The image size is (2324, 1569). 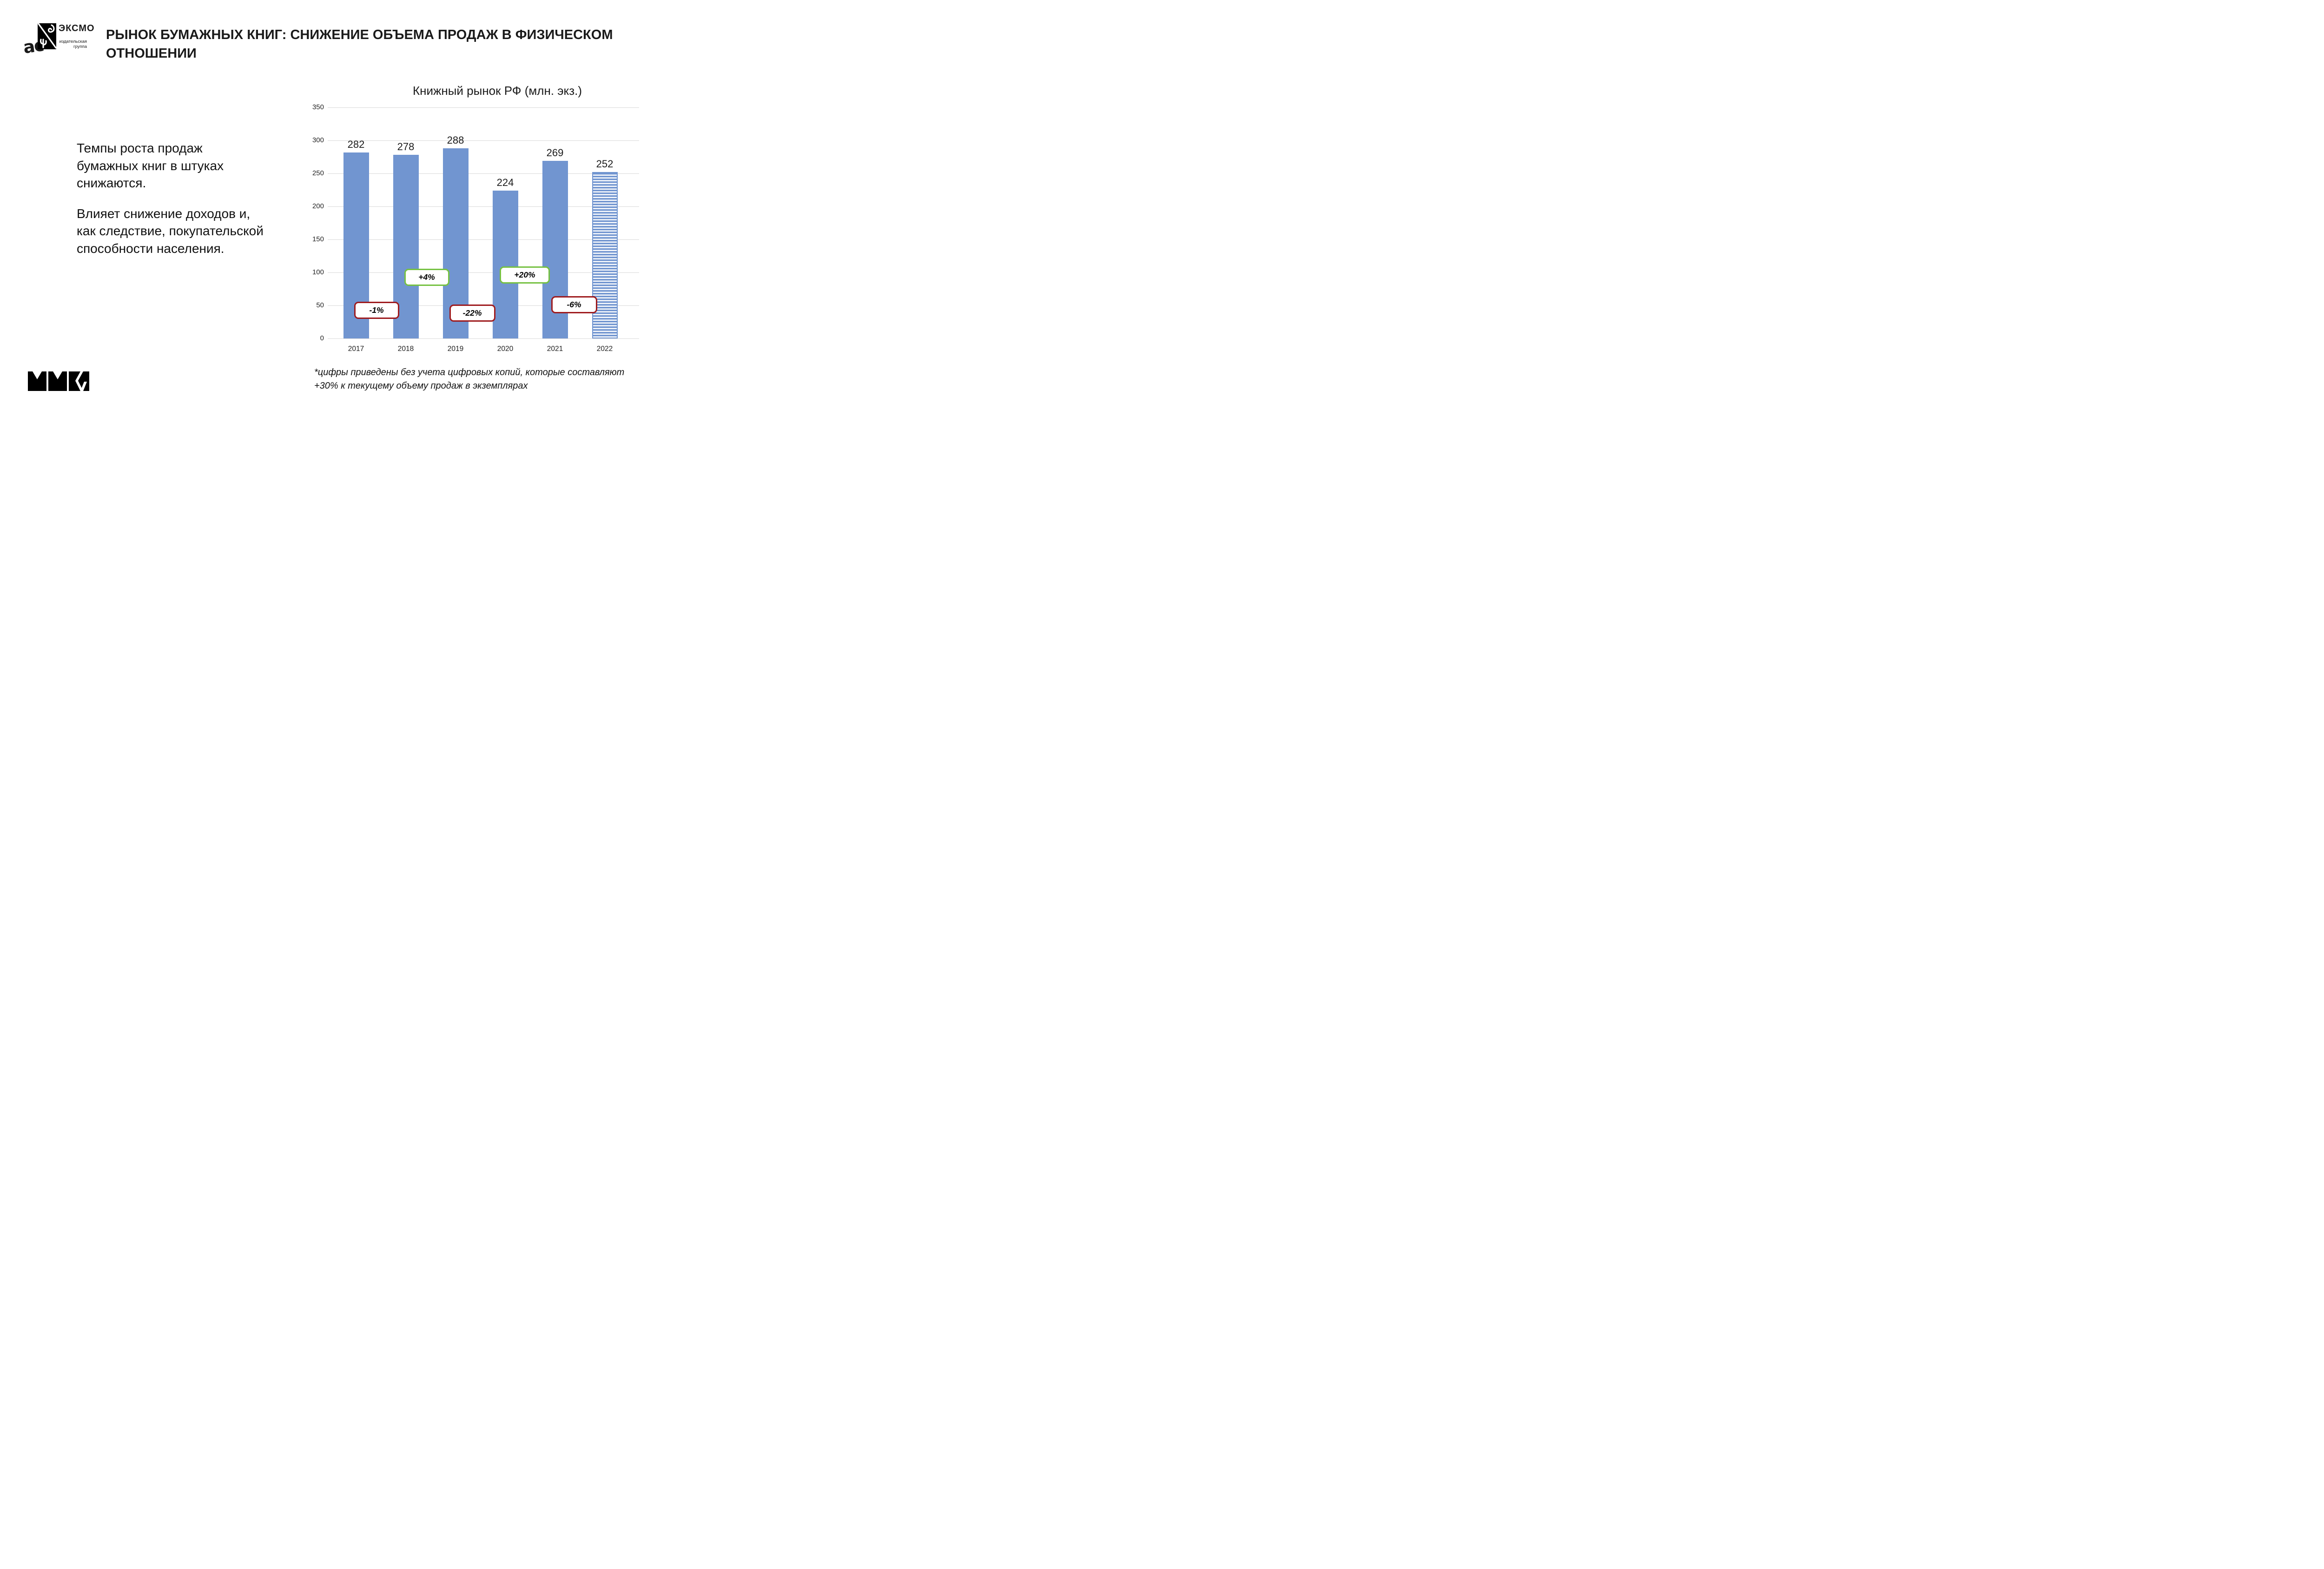 What do you see at coordinates (405, 349) in the screenshot?
I see `x-axis-label-2018: 2018` at bounding box center [405, 349].